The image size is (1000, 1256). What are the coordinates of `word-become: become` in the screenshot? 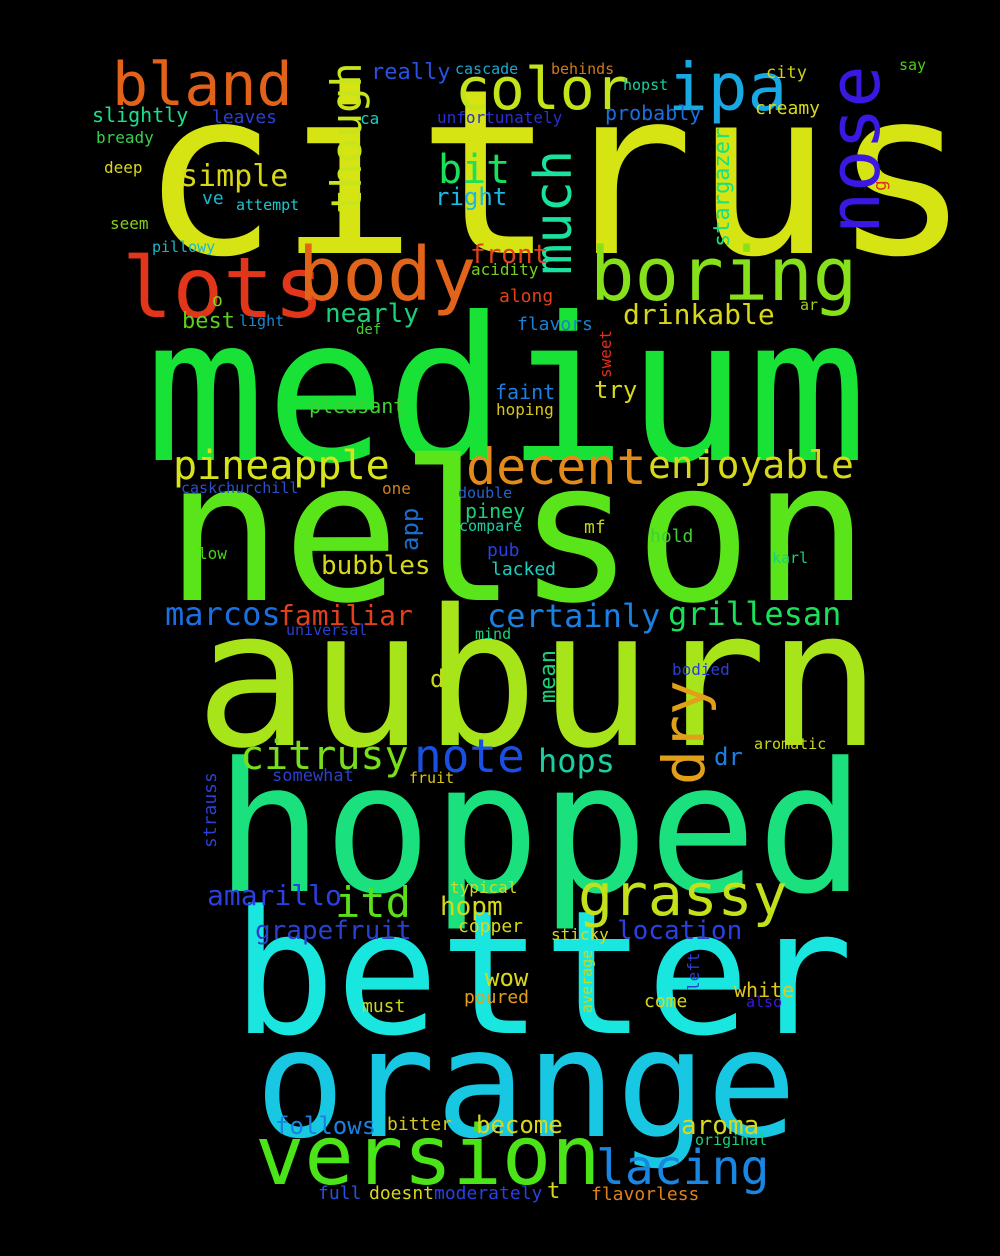 It's located at (519, 1125).